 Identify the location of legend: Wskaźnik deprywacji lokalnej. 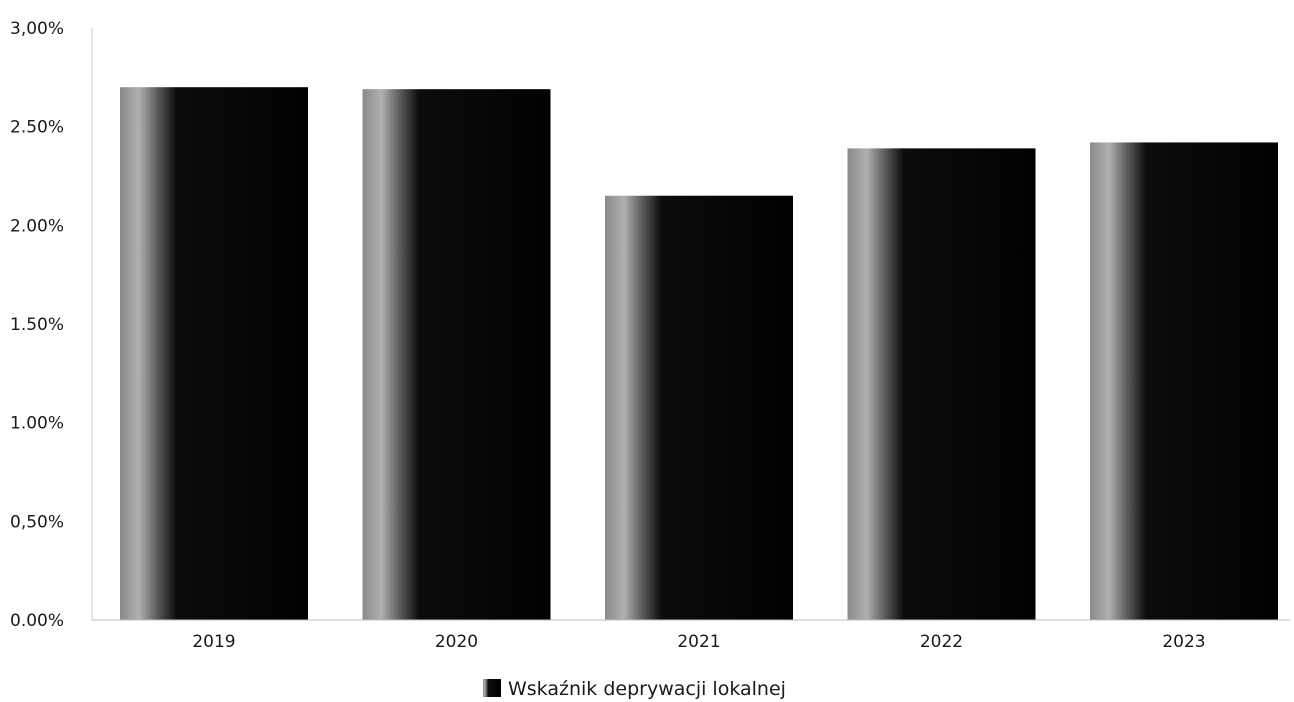
(634, 689).